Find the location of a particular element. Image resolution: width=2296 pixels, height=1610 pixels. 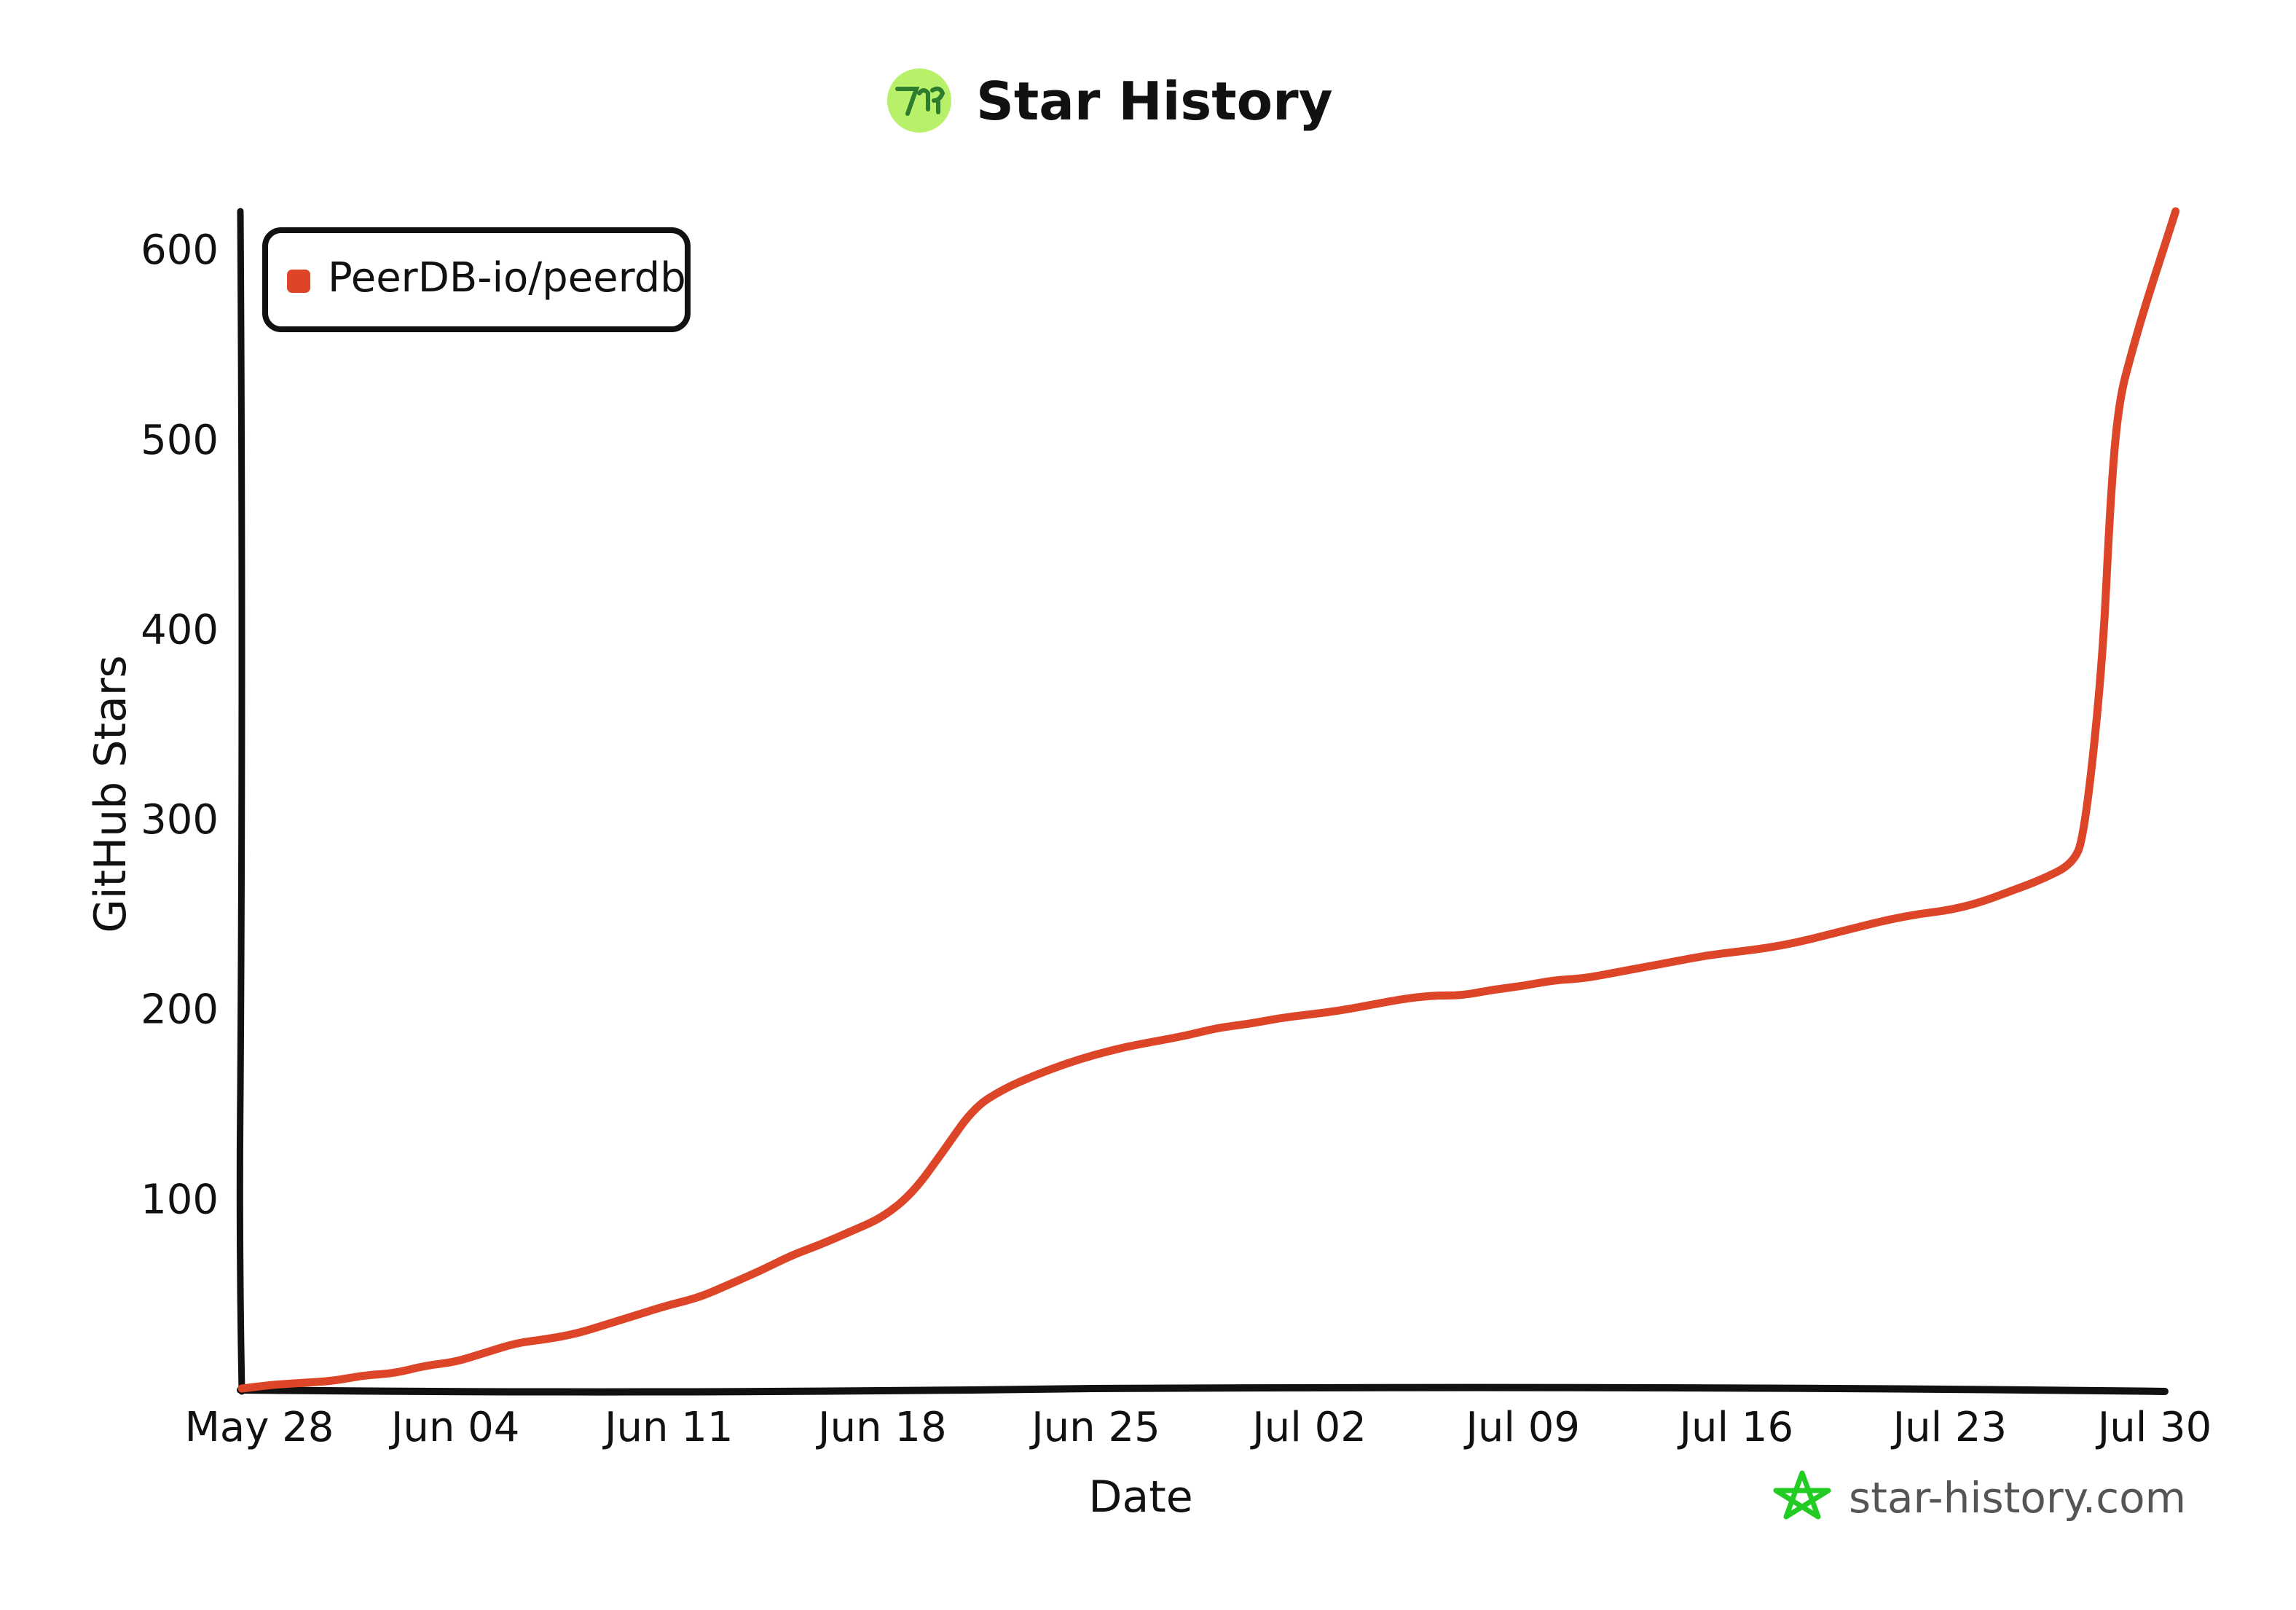

chart-title: Star History is located at coordinates (1154, 101).